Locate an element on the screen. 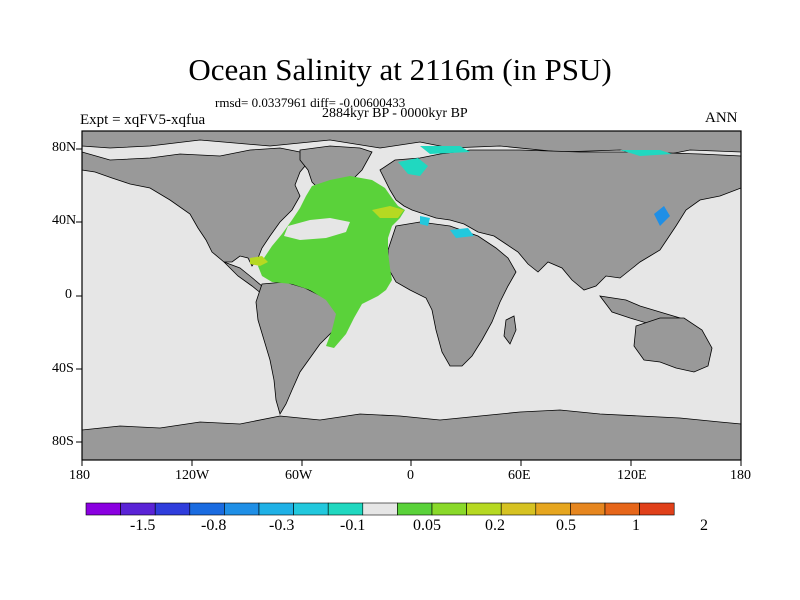 The image size is (800, 600). colorbar-label-5: 0.05 is located at coordinates (427, 525).